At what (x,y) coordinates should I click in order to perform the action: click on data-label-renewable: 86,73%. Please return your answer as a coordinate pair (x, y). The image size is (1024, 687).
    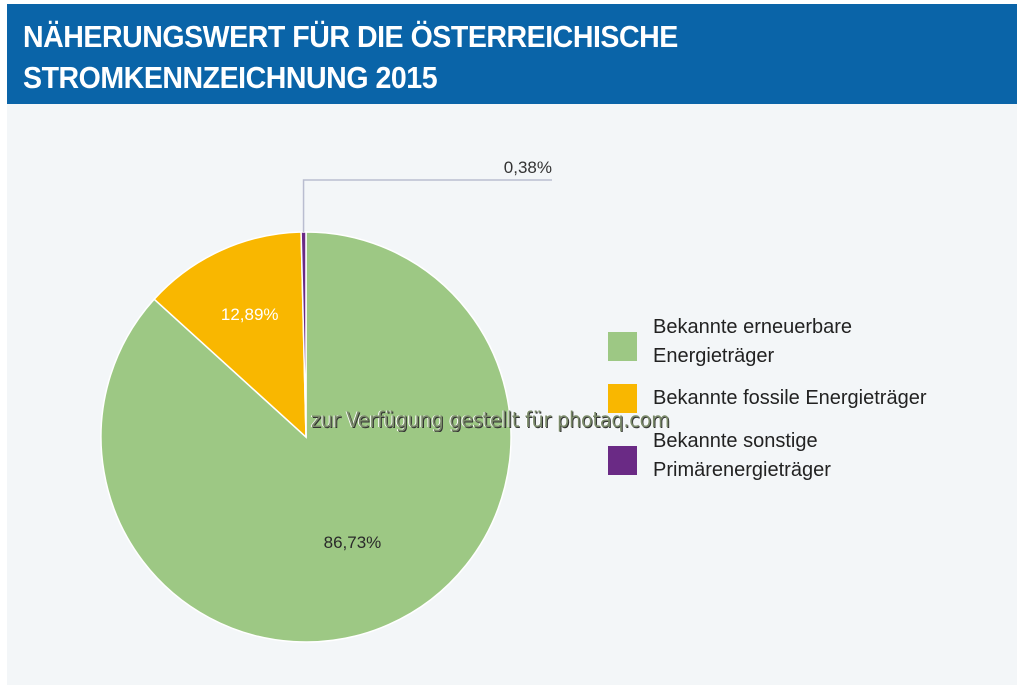
    Looking at the image, I should click on (353, 542).